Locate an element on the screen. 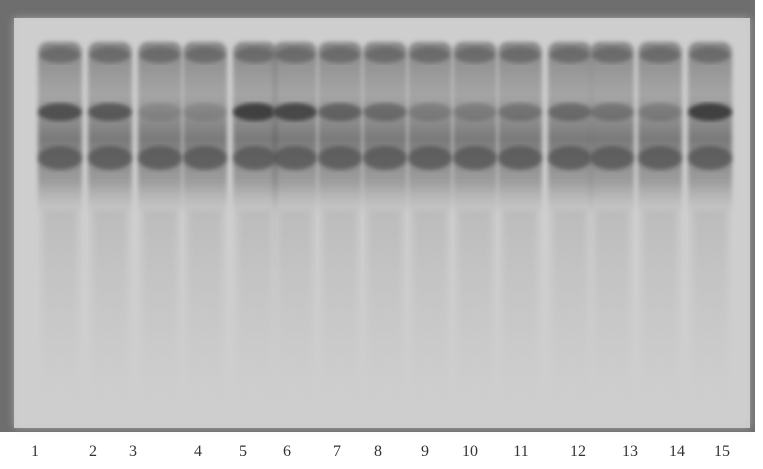 The width and height of the screenshot is (763, 469). lane-label: 1 is located at coordinates (35, 451).